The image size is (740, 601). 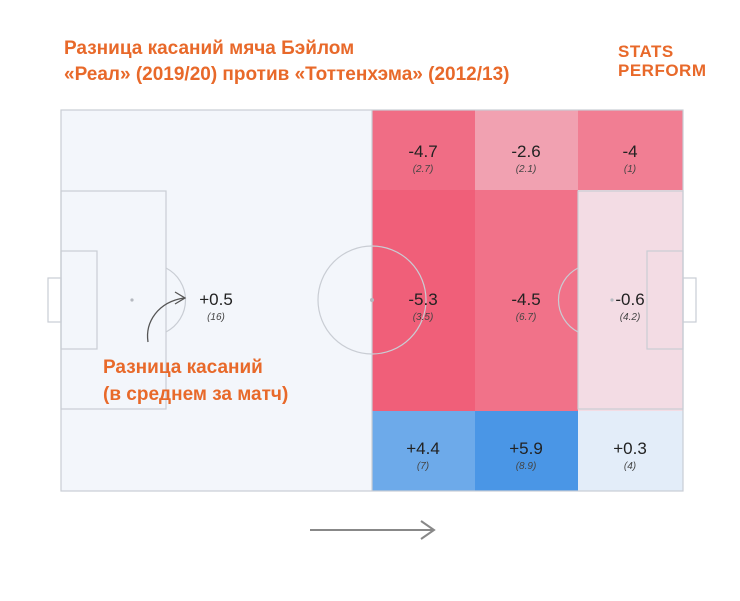 What do you see at coordinates (689, 300) in the screenshot?
I see `right-goal` at bounding box center [689, 300].